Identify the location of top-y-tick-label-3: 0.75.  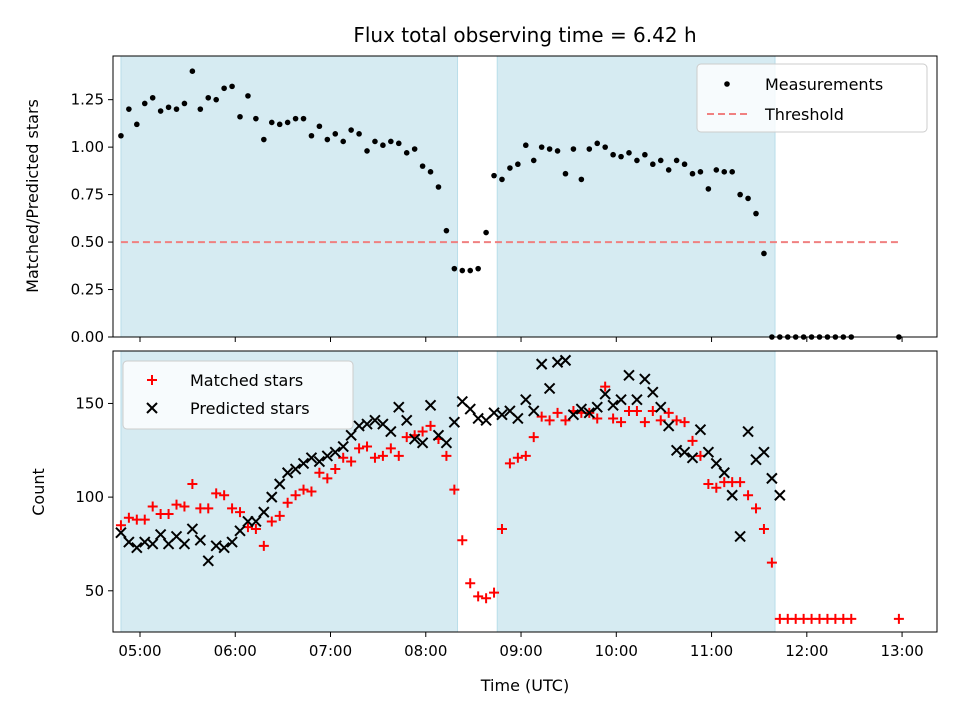
(87, 195).